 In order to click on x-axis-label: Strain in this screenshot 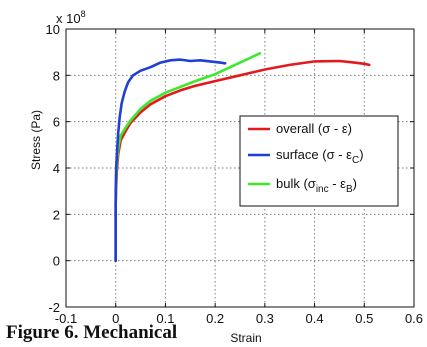, I will do `click(245, 338)`.